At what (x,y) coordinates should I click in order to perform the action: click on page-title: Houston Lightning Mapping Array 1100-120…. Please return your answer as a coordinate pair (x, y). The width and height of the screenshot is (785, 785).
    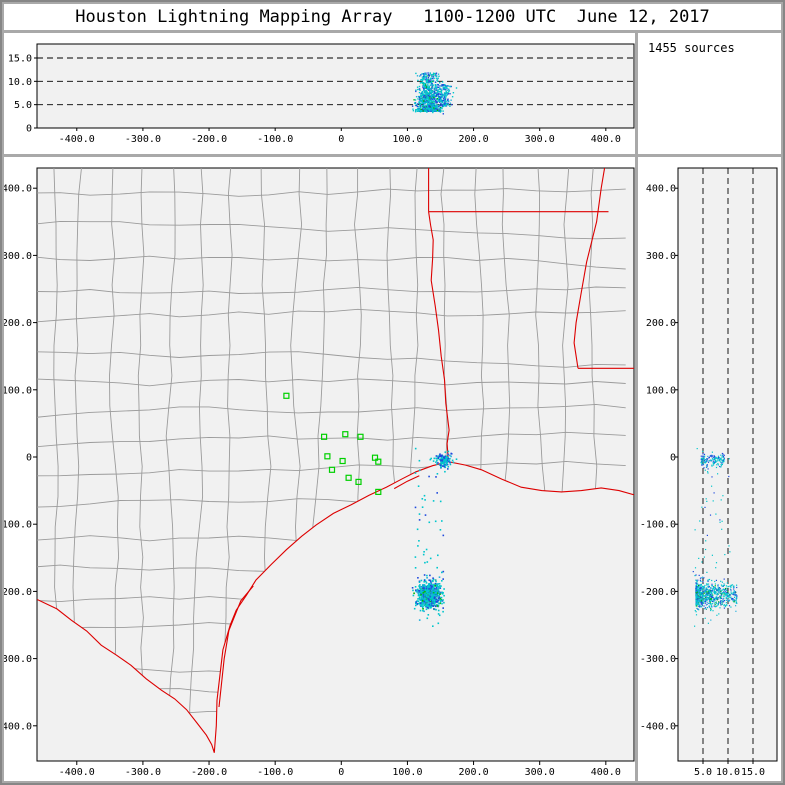
    Looking at the image, I should click on (392, 17).